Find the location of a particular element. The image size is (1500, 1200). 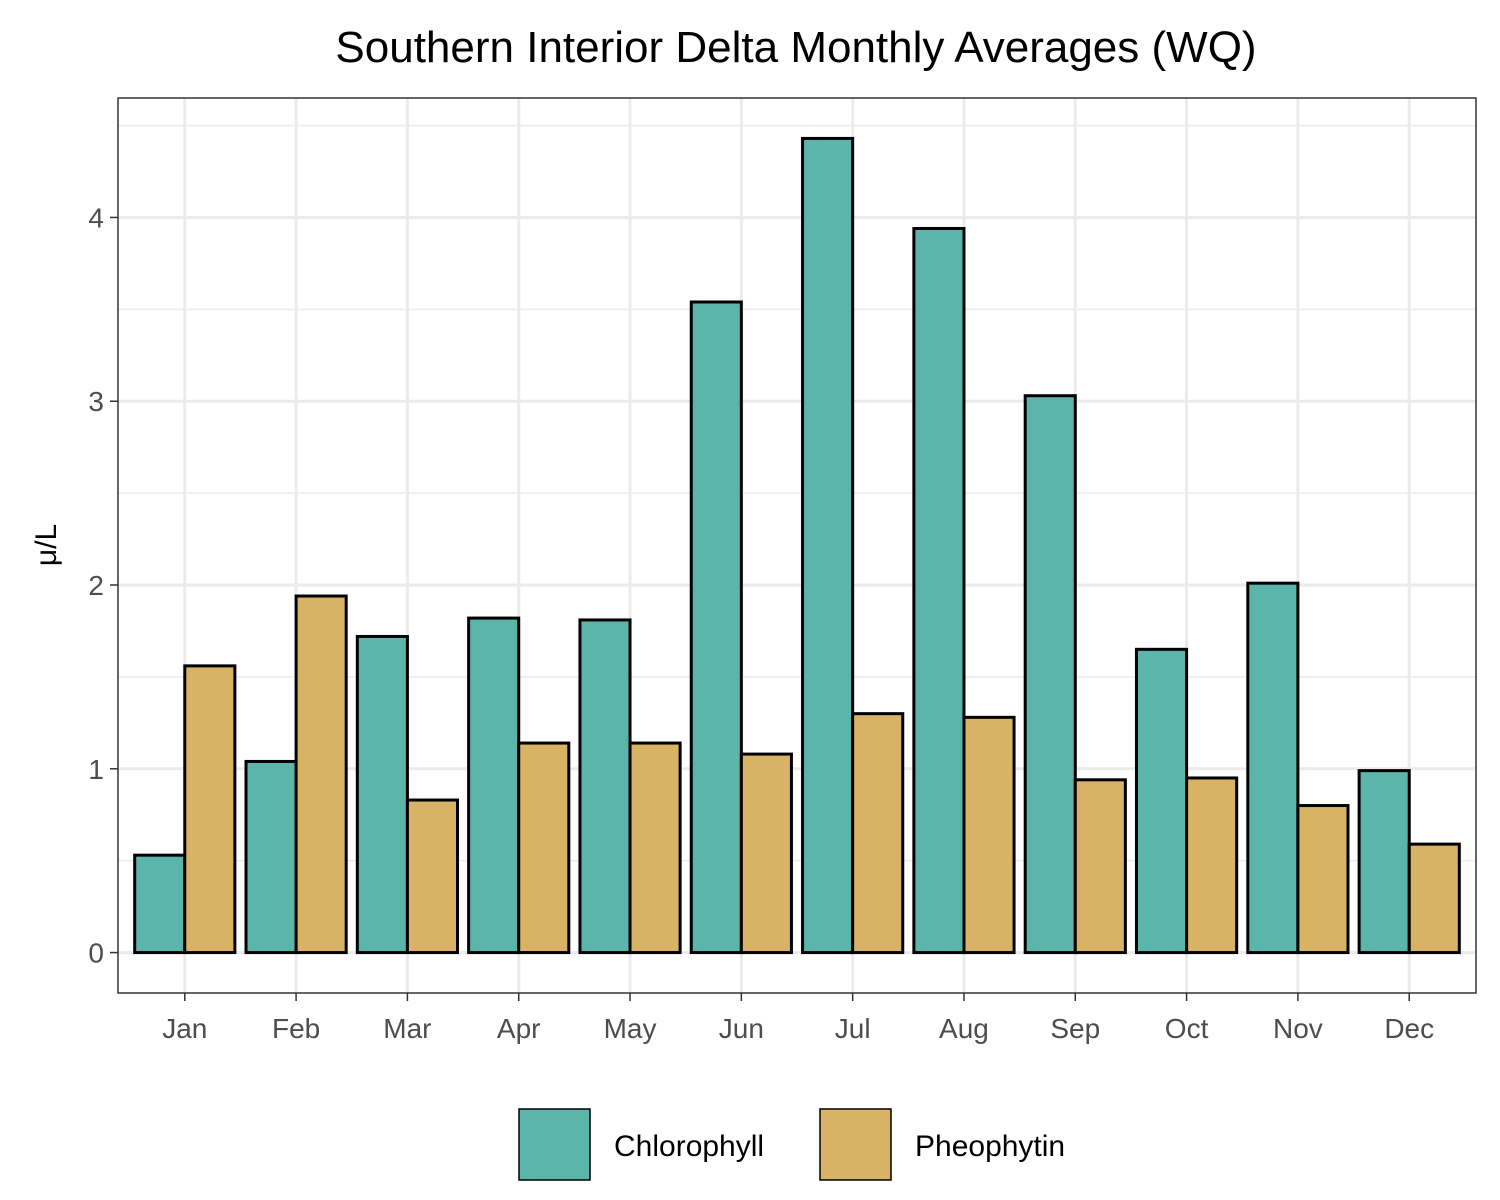

bar-pheophytin-nov is located at coordinates (1323, 879).